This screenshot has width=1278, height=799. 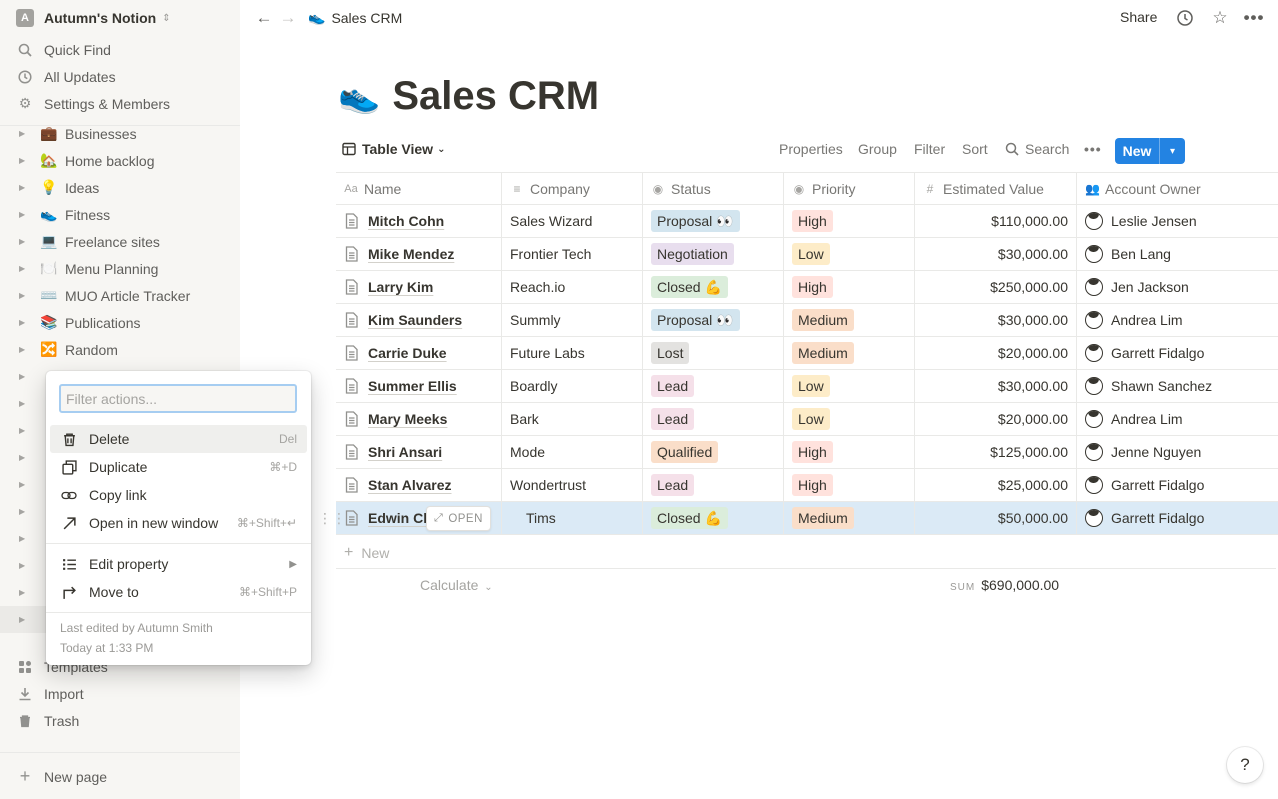 What do you see at coordinates (1177, 452) in the screenshot?
I see `cell-account-owner: Jenne Nguyen` at bounding box center [1177, 452].